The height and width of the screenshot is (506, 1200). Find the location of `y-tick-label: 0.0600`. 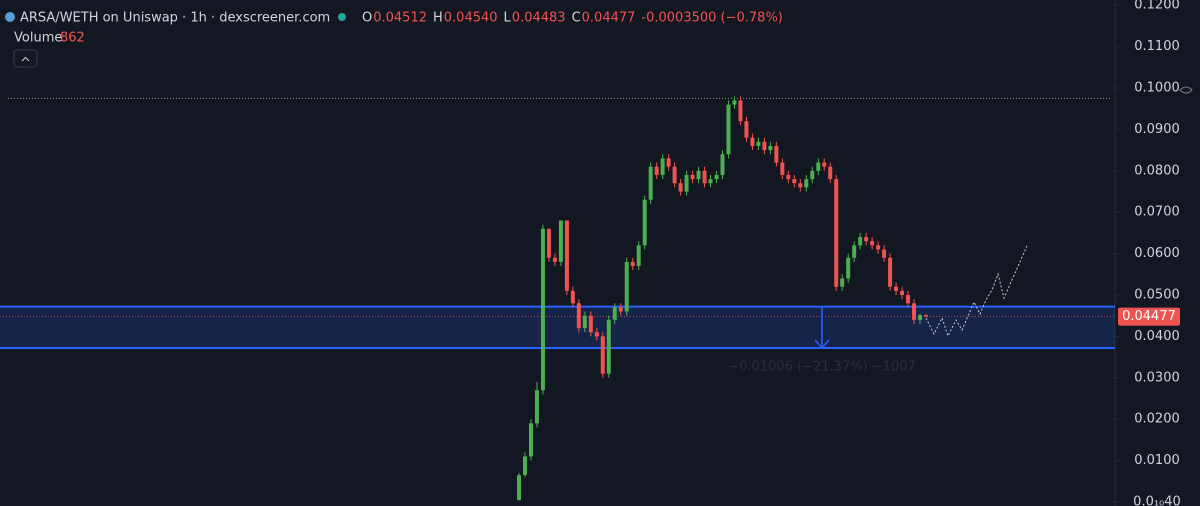

y-tick-label: 0.0600 is located at coordinates (1157, 253).